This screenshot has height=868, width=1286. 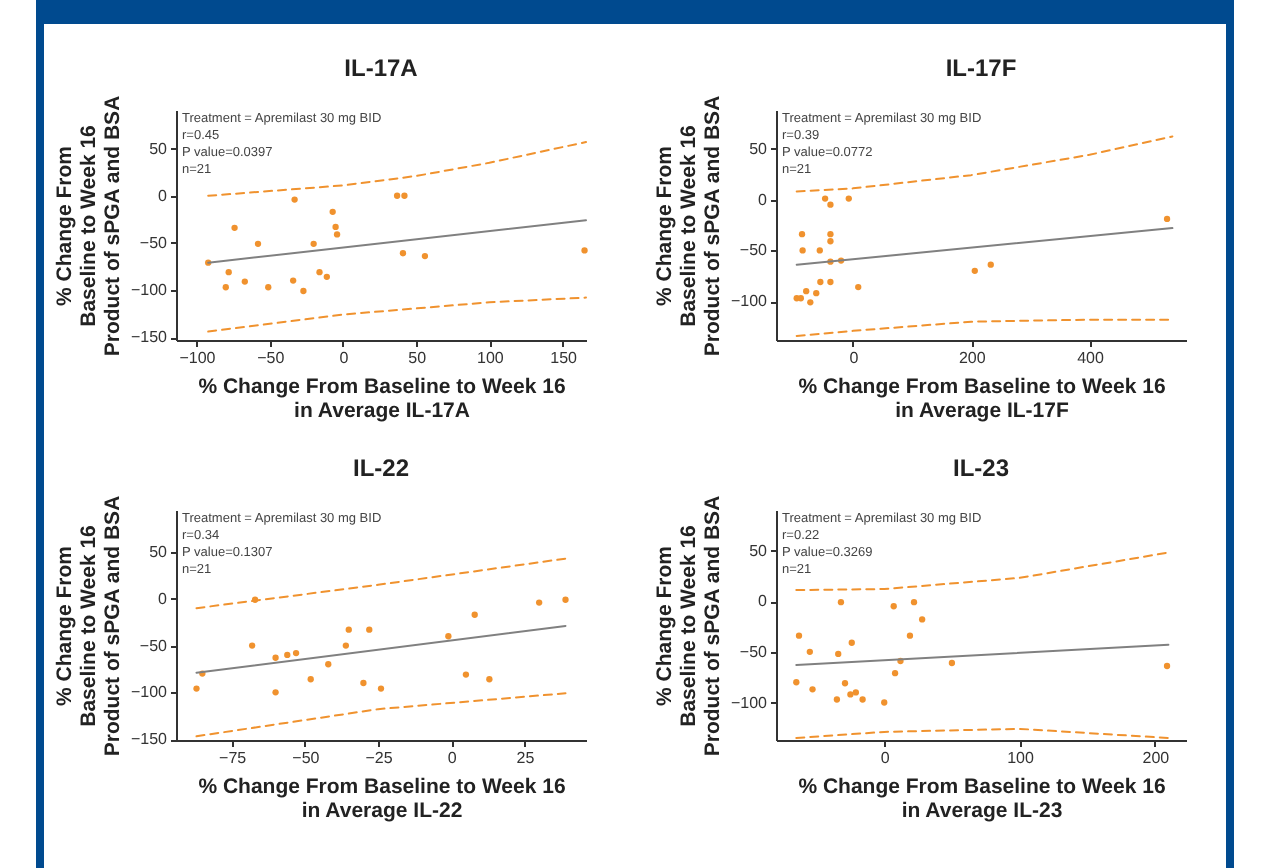 What do you see at coordinates (981, 68) in the screenshot?
I see `chart-title: IL-17F` at bounding box center [981, 68].